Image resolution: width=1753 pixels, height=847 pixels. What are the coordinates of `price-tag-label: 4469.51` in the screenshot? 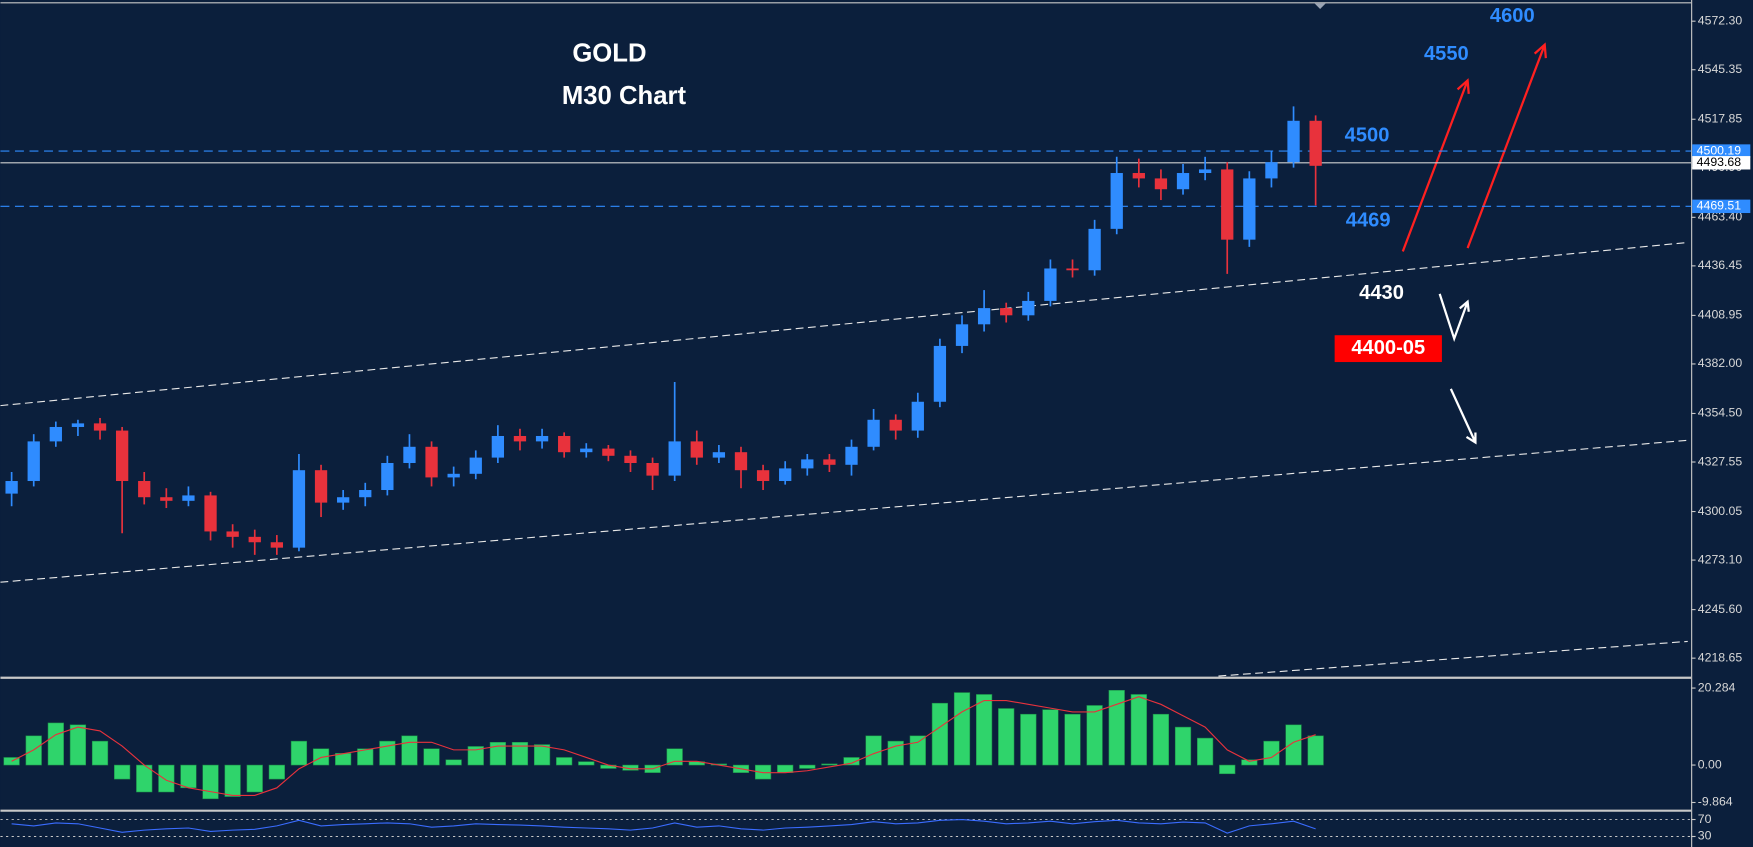 It's located at (1719, 206).